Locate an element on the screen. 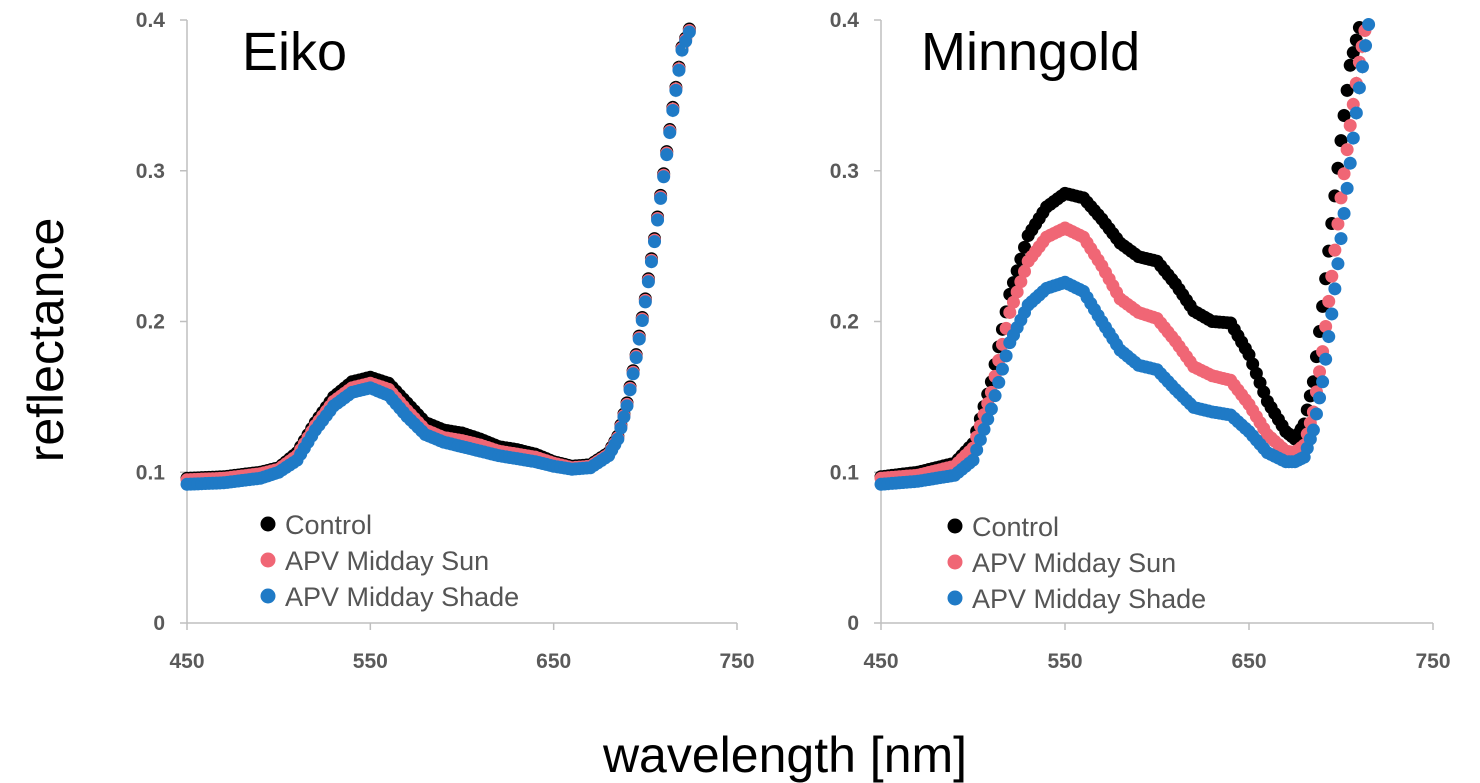  x-axis-title: wavelength [nm] is located at coordinates (784, 755).